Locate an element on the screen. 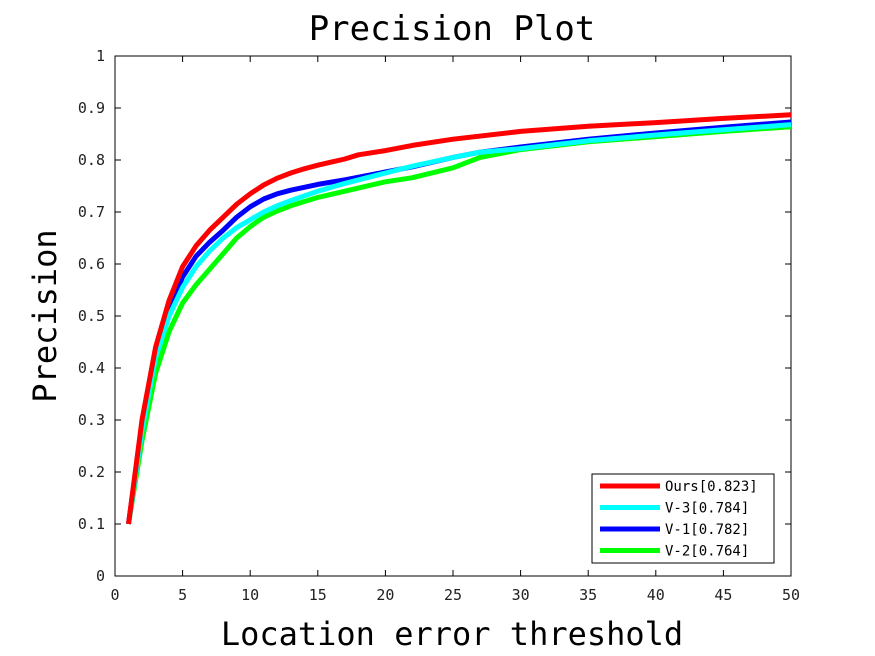 Image resolution: width=875 pixels, height=656 pixels. x-tick-label: 5 is located at coordinates (182, 595).